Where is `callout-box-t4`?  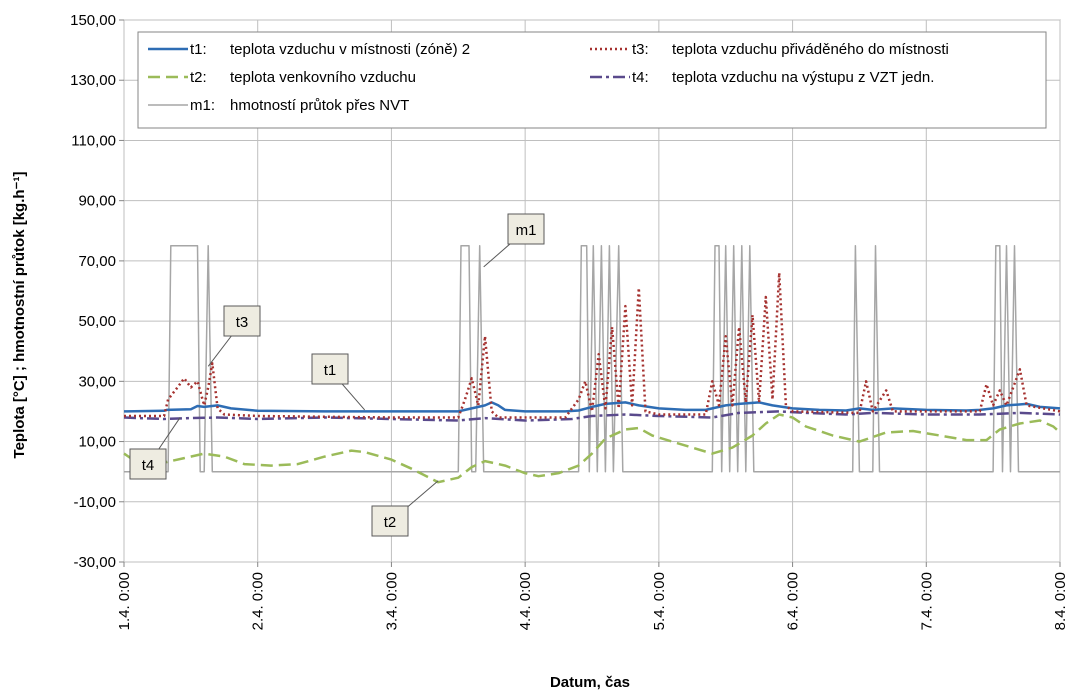
callout-box-t4 is located at coordinates (148, 464).